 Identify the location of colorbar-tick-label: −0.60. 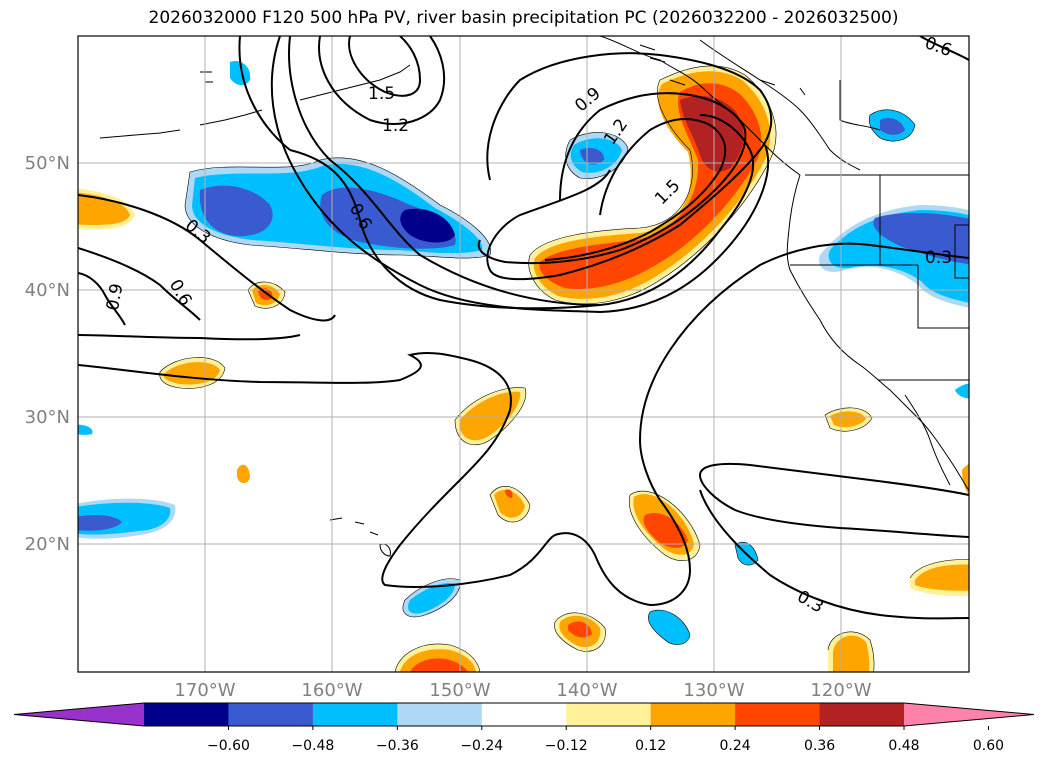
(228, 746).